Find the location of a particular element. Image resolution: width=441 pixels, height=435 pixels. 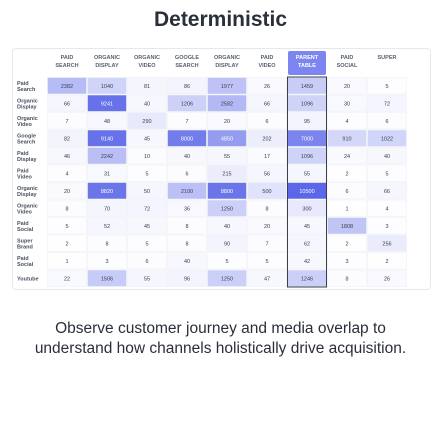

heatmap-cell-value: 82 is located at coordinates (67, 139).